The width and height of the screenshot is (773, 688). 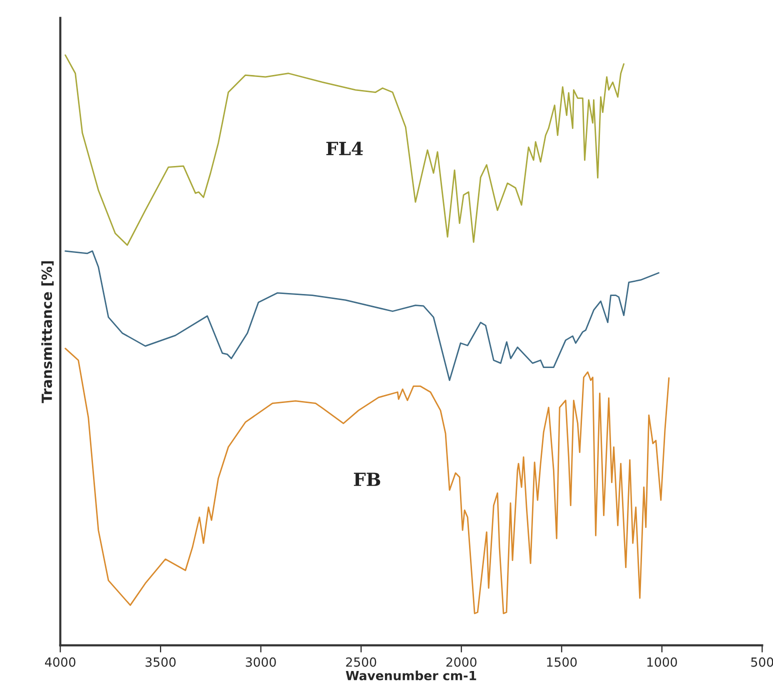 What do you see at coordinates (60, 662) in the screenshot?
I see `x-tick-label: 4000` at bounding box center [60, 662].